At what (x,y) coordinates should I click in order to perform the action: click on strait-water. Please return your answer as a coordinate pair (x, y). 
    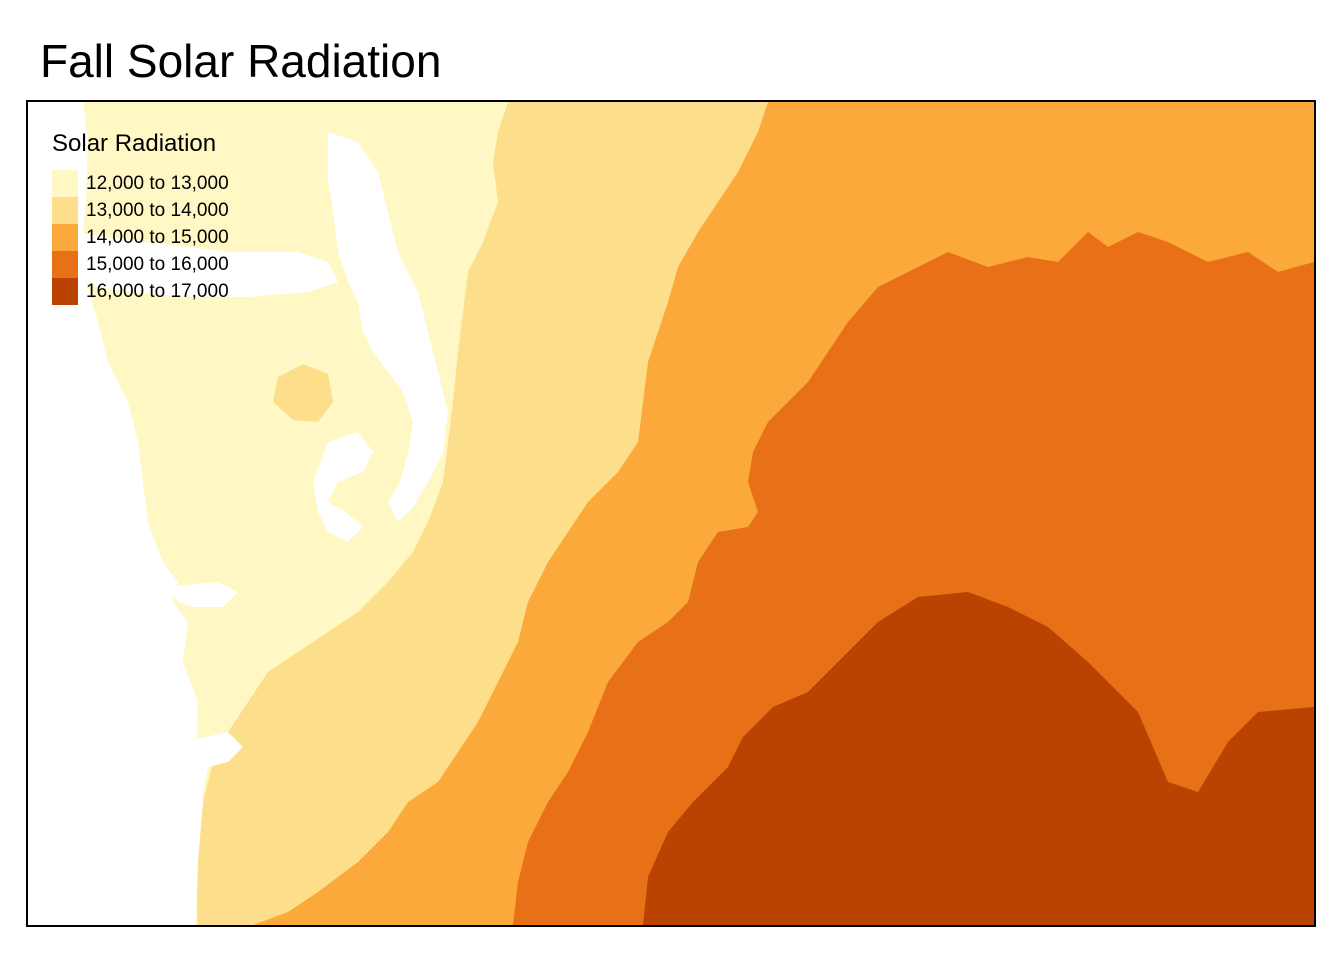
    Looking at the image, I should click on (203, 264).